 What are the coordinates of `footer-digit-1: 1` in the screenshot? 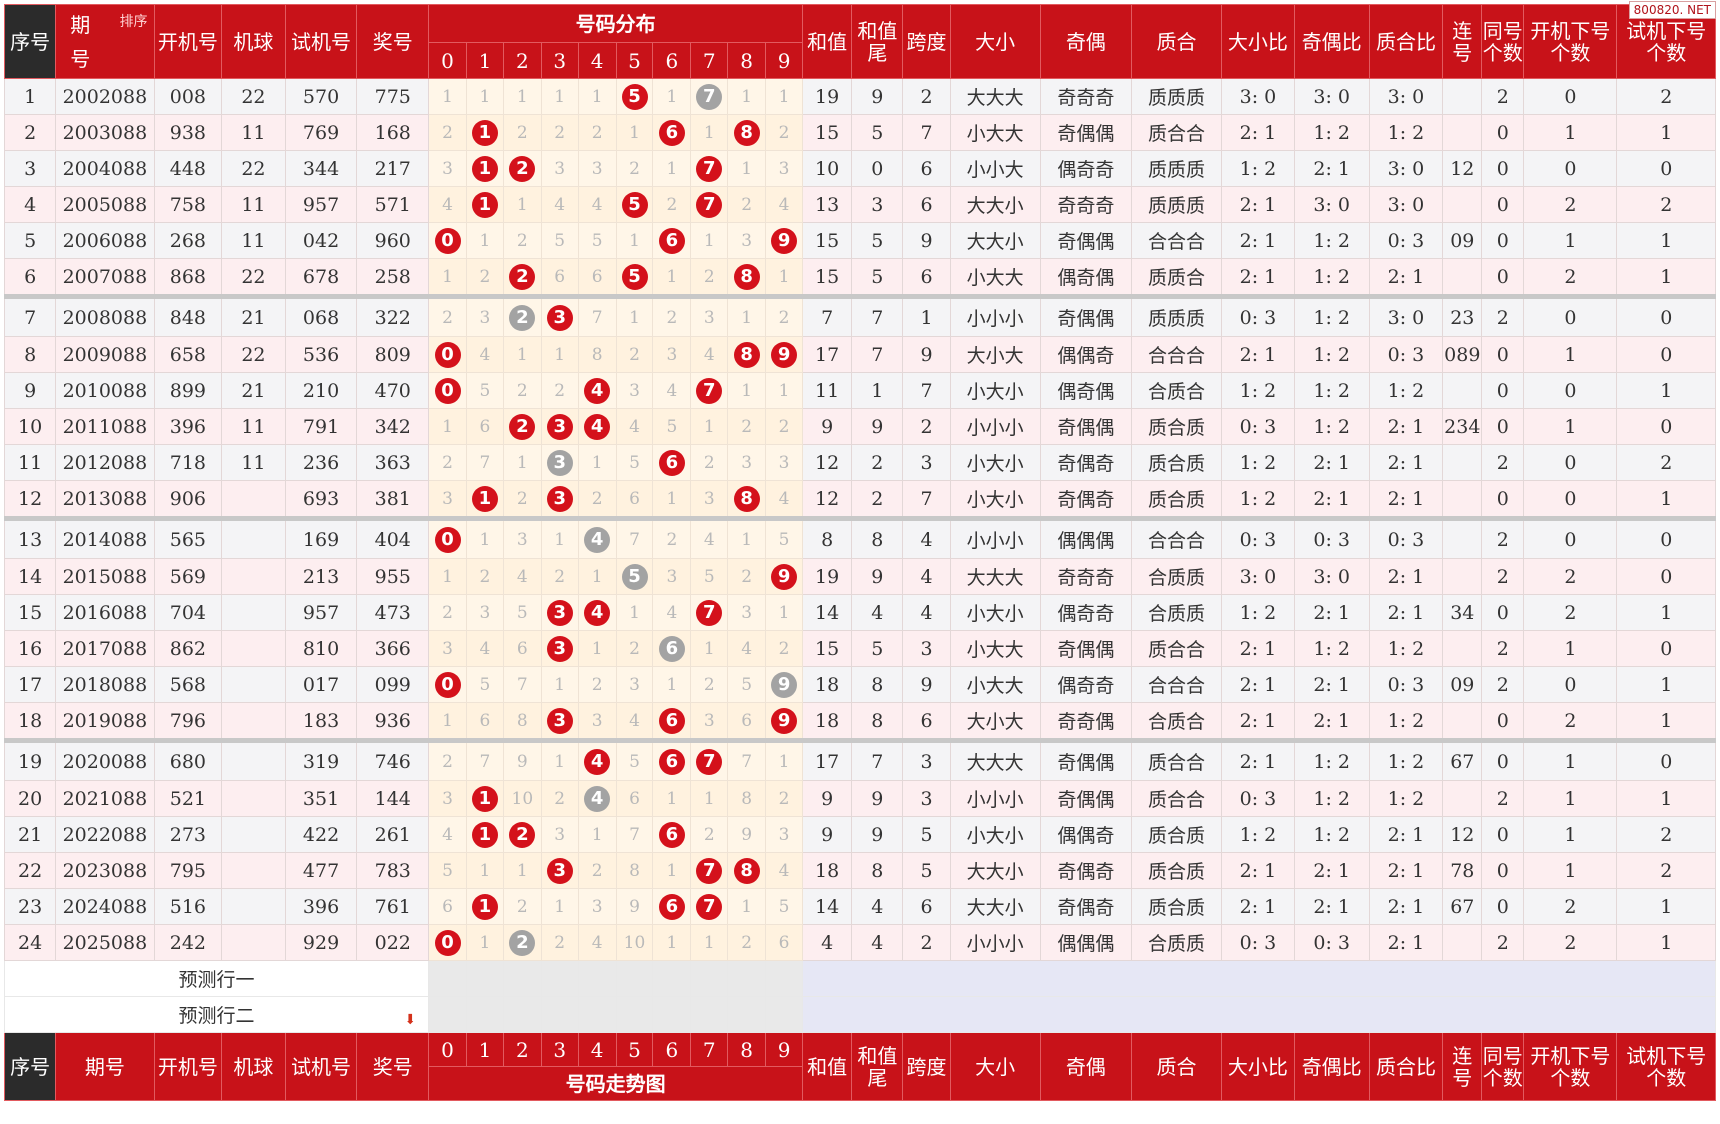 It's located at (485, 1049).